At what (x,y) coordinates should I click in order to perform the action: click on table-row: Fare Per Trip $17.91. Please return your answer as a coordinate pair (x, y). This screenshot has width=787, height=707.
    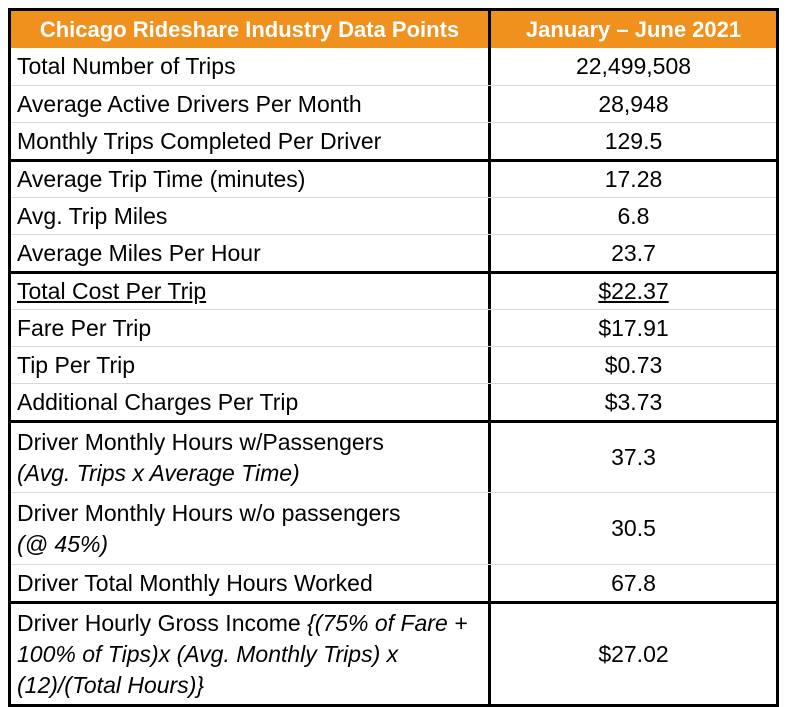
    Looking at the image, I should click on (393, 327).